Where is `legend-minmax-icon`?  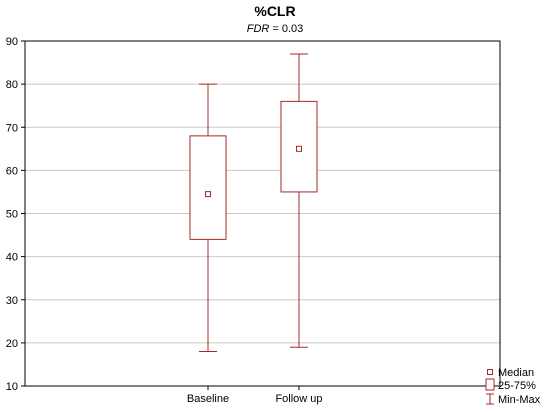 legend-minmax-icon is located at coordinates (490, 399).